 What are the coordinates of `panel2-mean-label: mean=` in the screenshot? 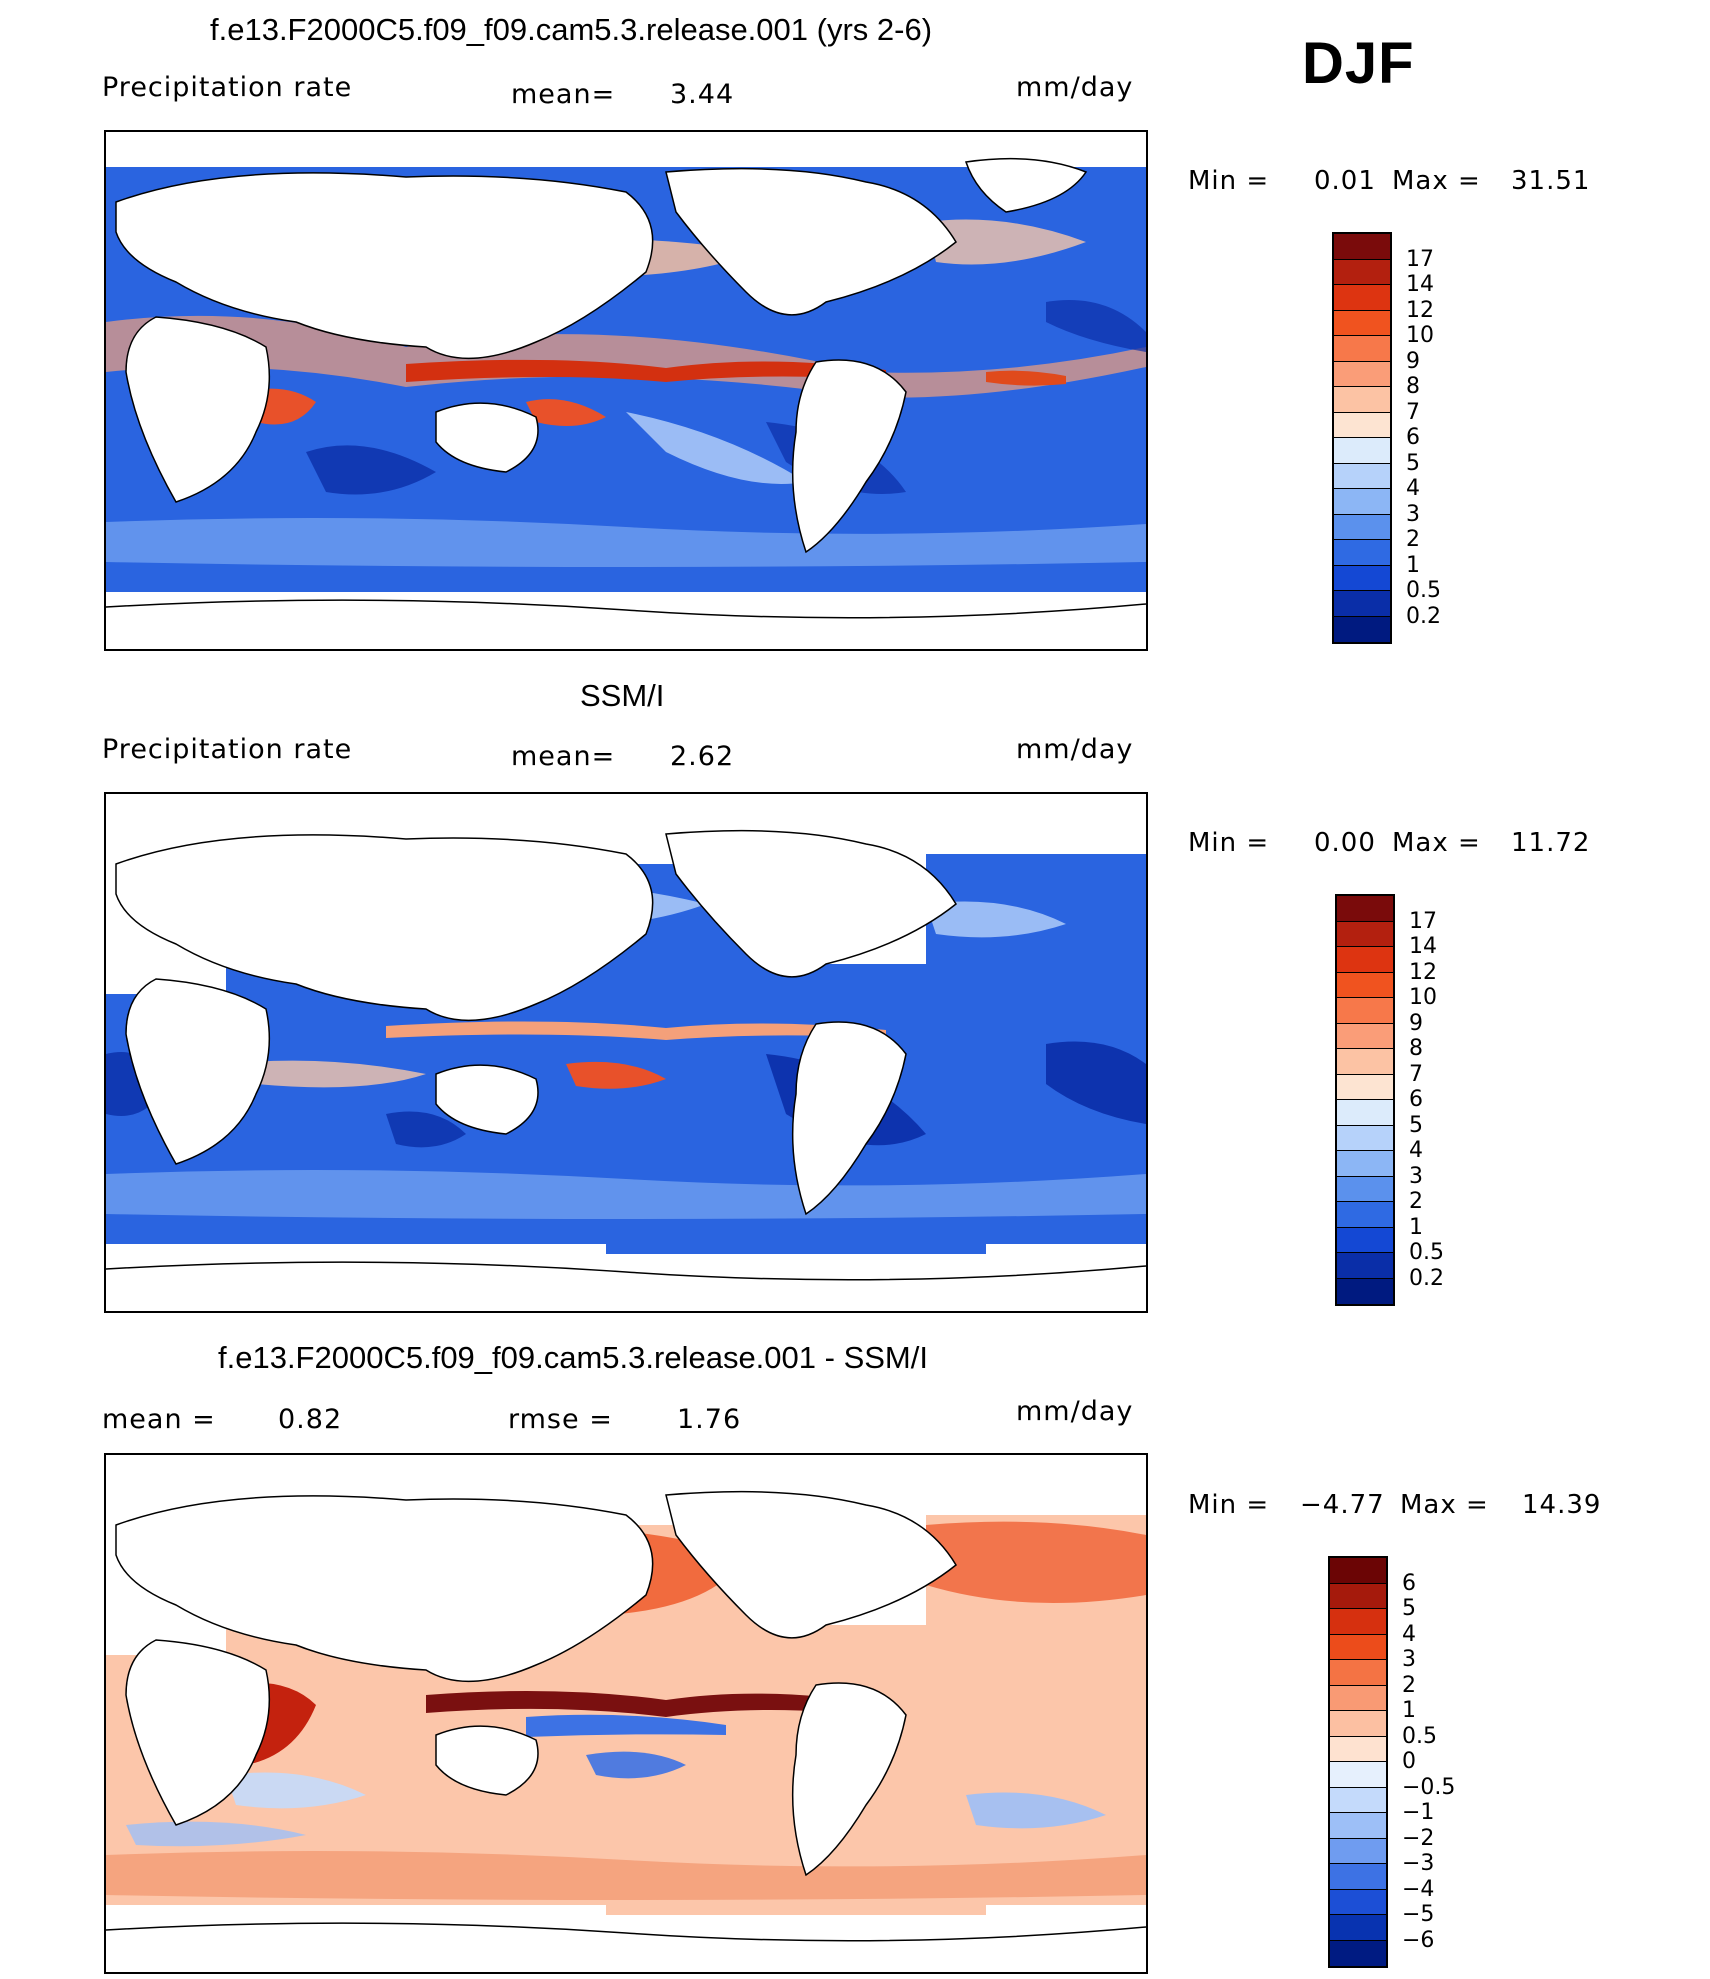 It's located at (563, 756).